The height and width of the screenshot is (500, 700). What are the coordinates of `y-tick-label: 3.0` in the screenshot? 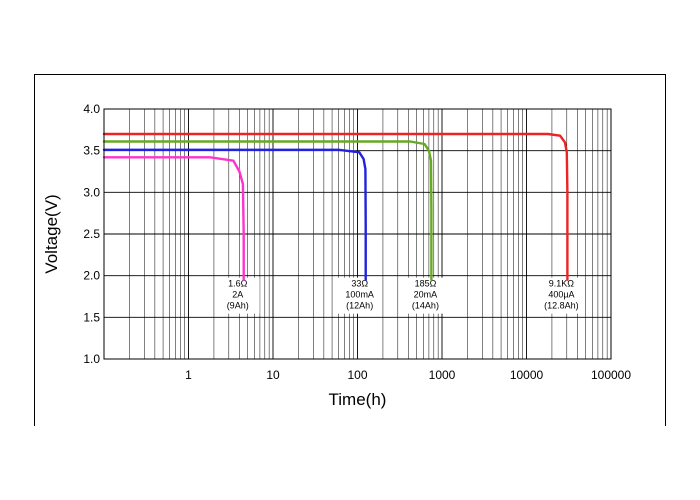 It's located at (91, 192).